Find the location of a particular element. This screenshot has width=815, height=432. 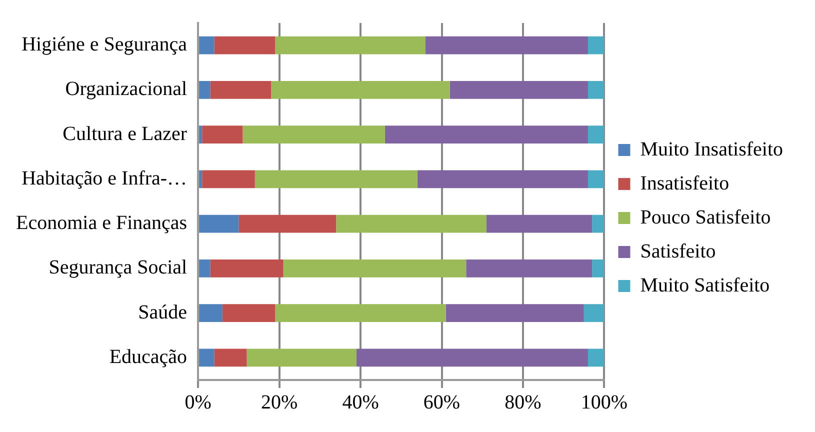

x-tick-label: 40% is located at coordinates (360, 402).